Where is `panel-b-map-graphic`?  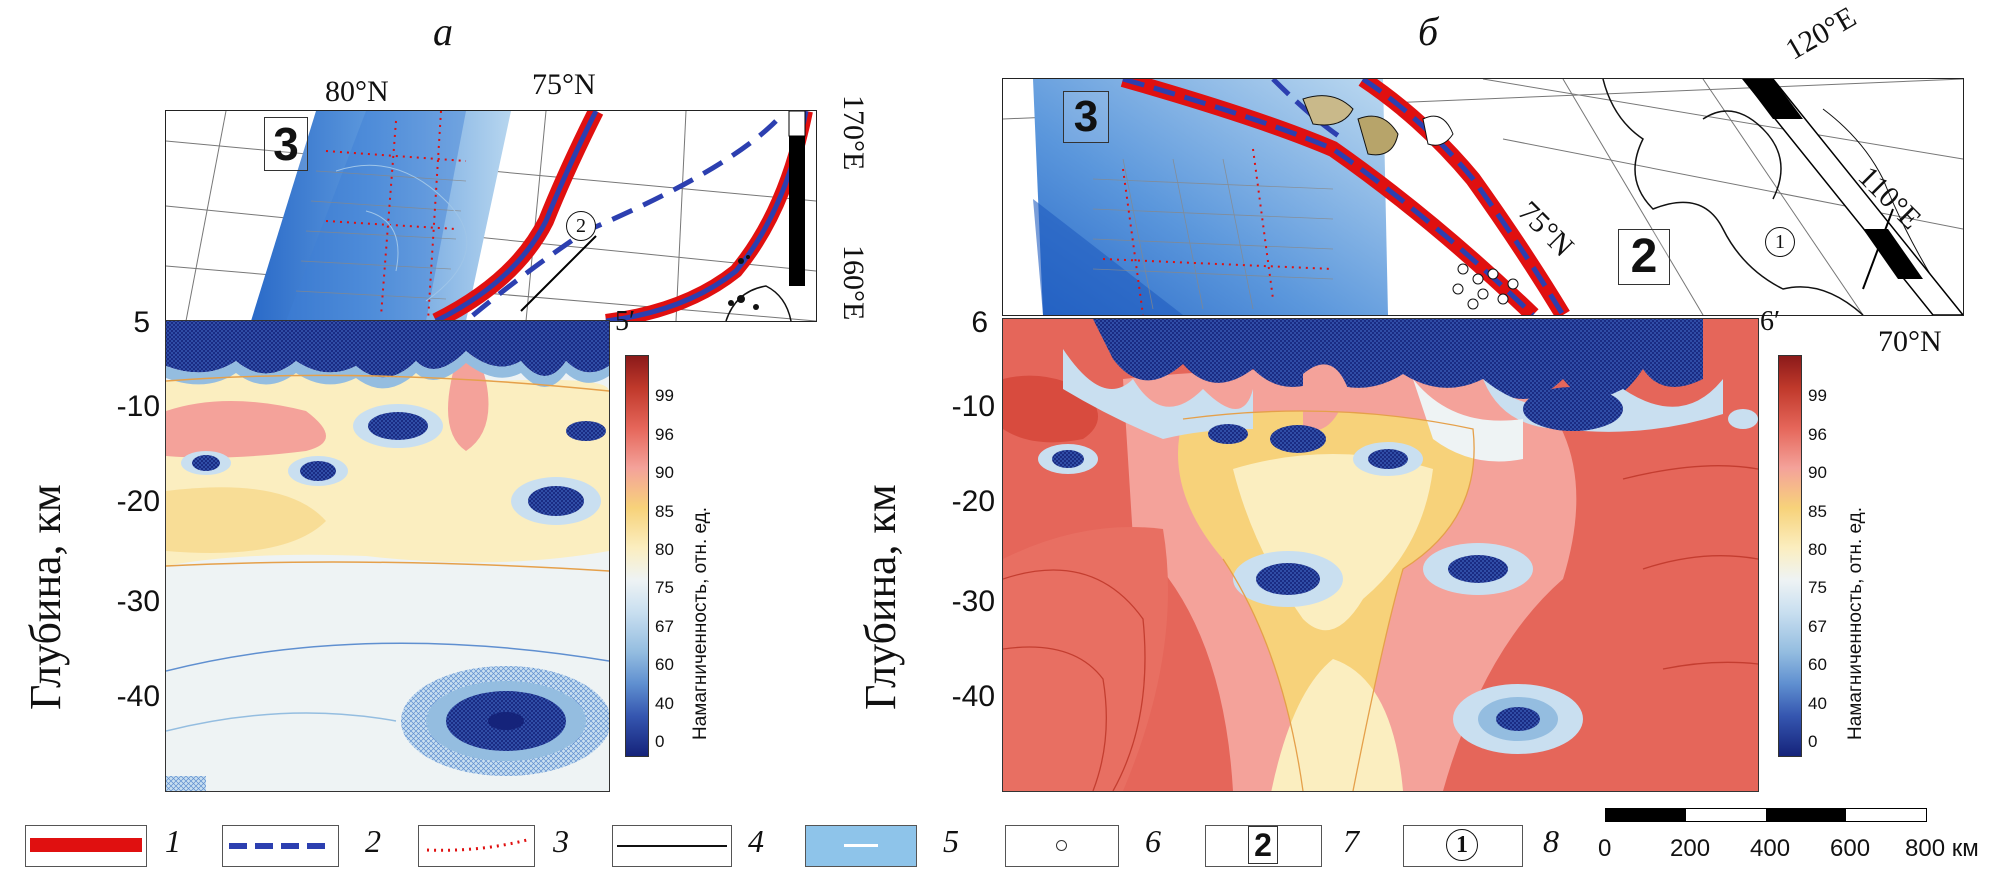
panel-b-map-graphic is located at coordinates (1483, 197).